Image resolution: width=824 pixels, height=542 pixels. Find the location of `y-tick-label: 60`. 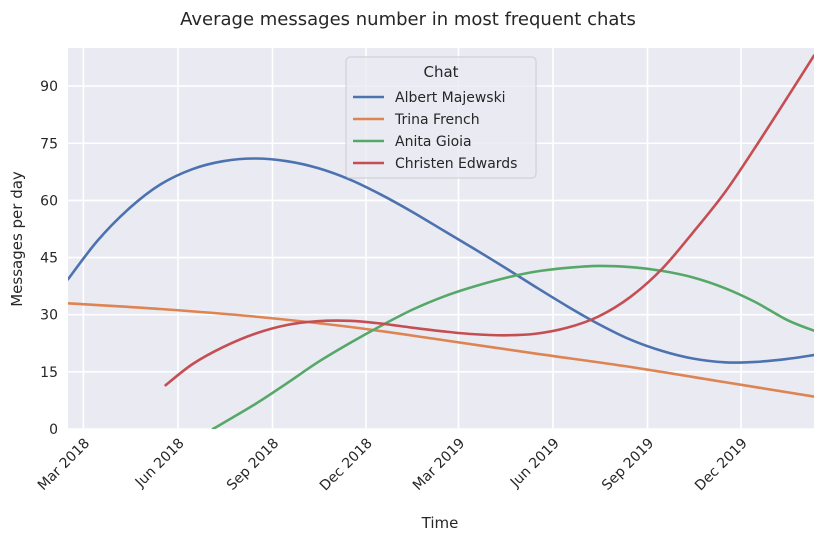

y-tick-label: 60 is located at coordinates (49, 201).